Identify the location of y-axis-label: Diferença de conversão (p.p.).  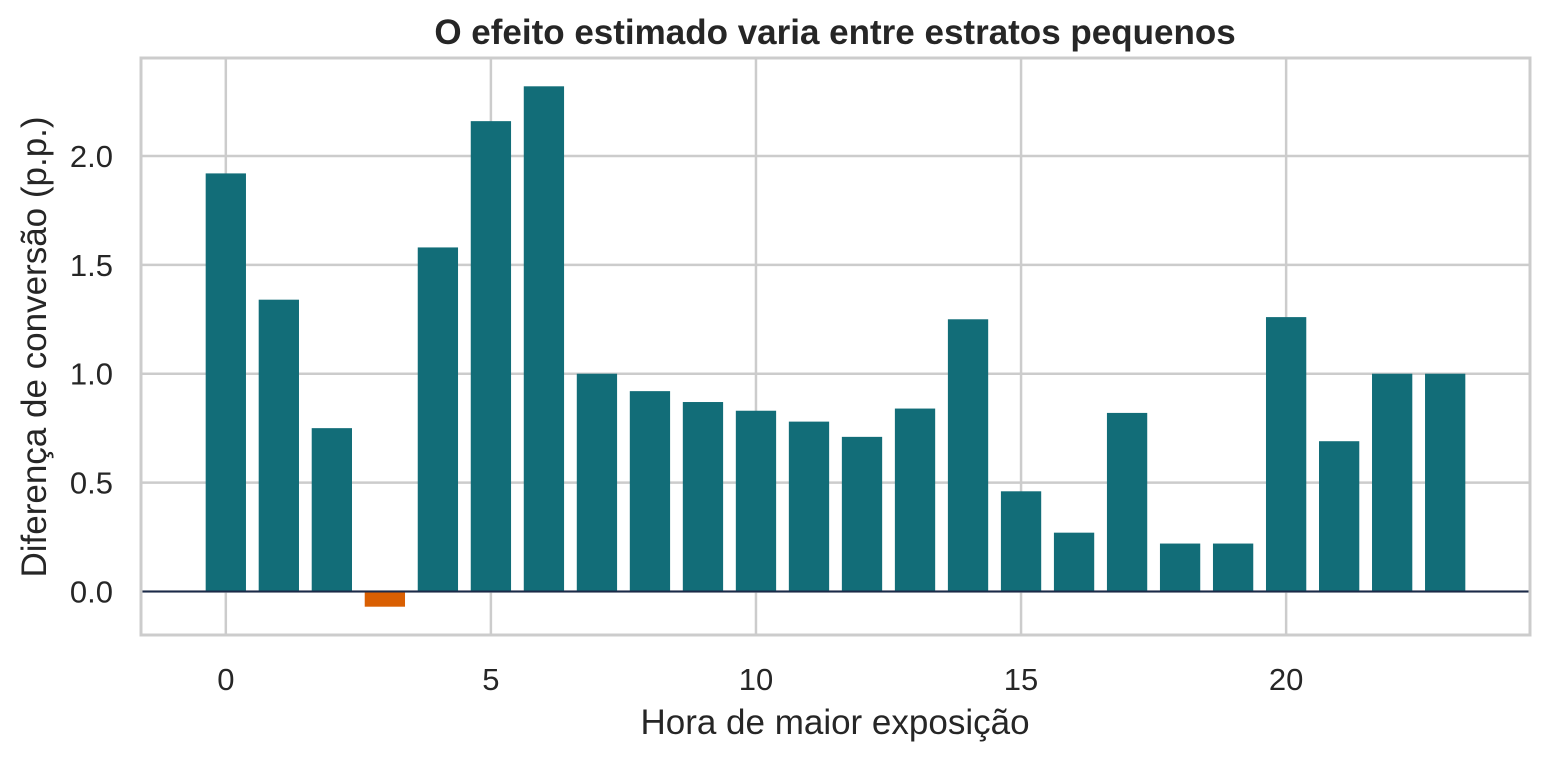
(34, 346).